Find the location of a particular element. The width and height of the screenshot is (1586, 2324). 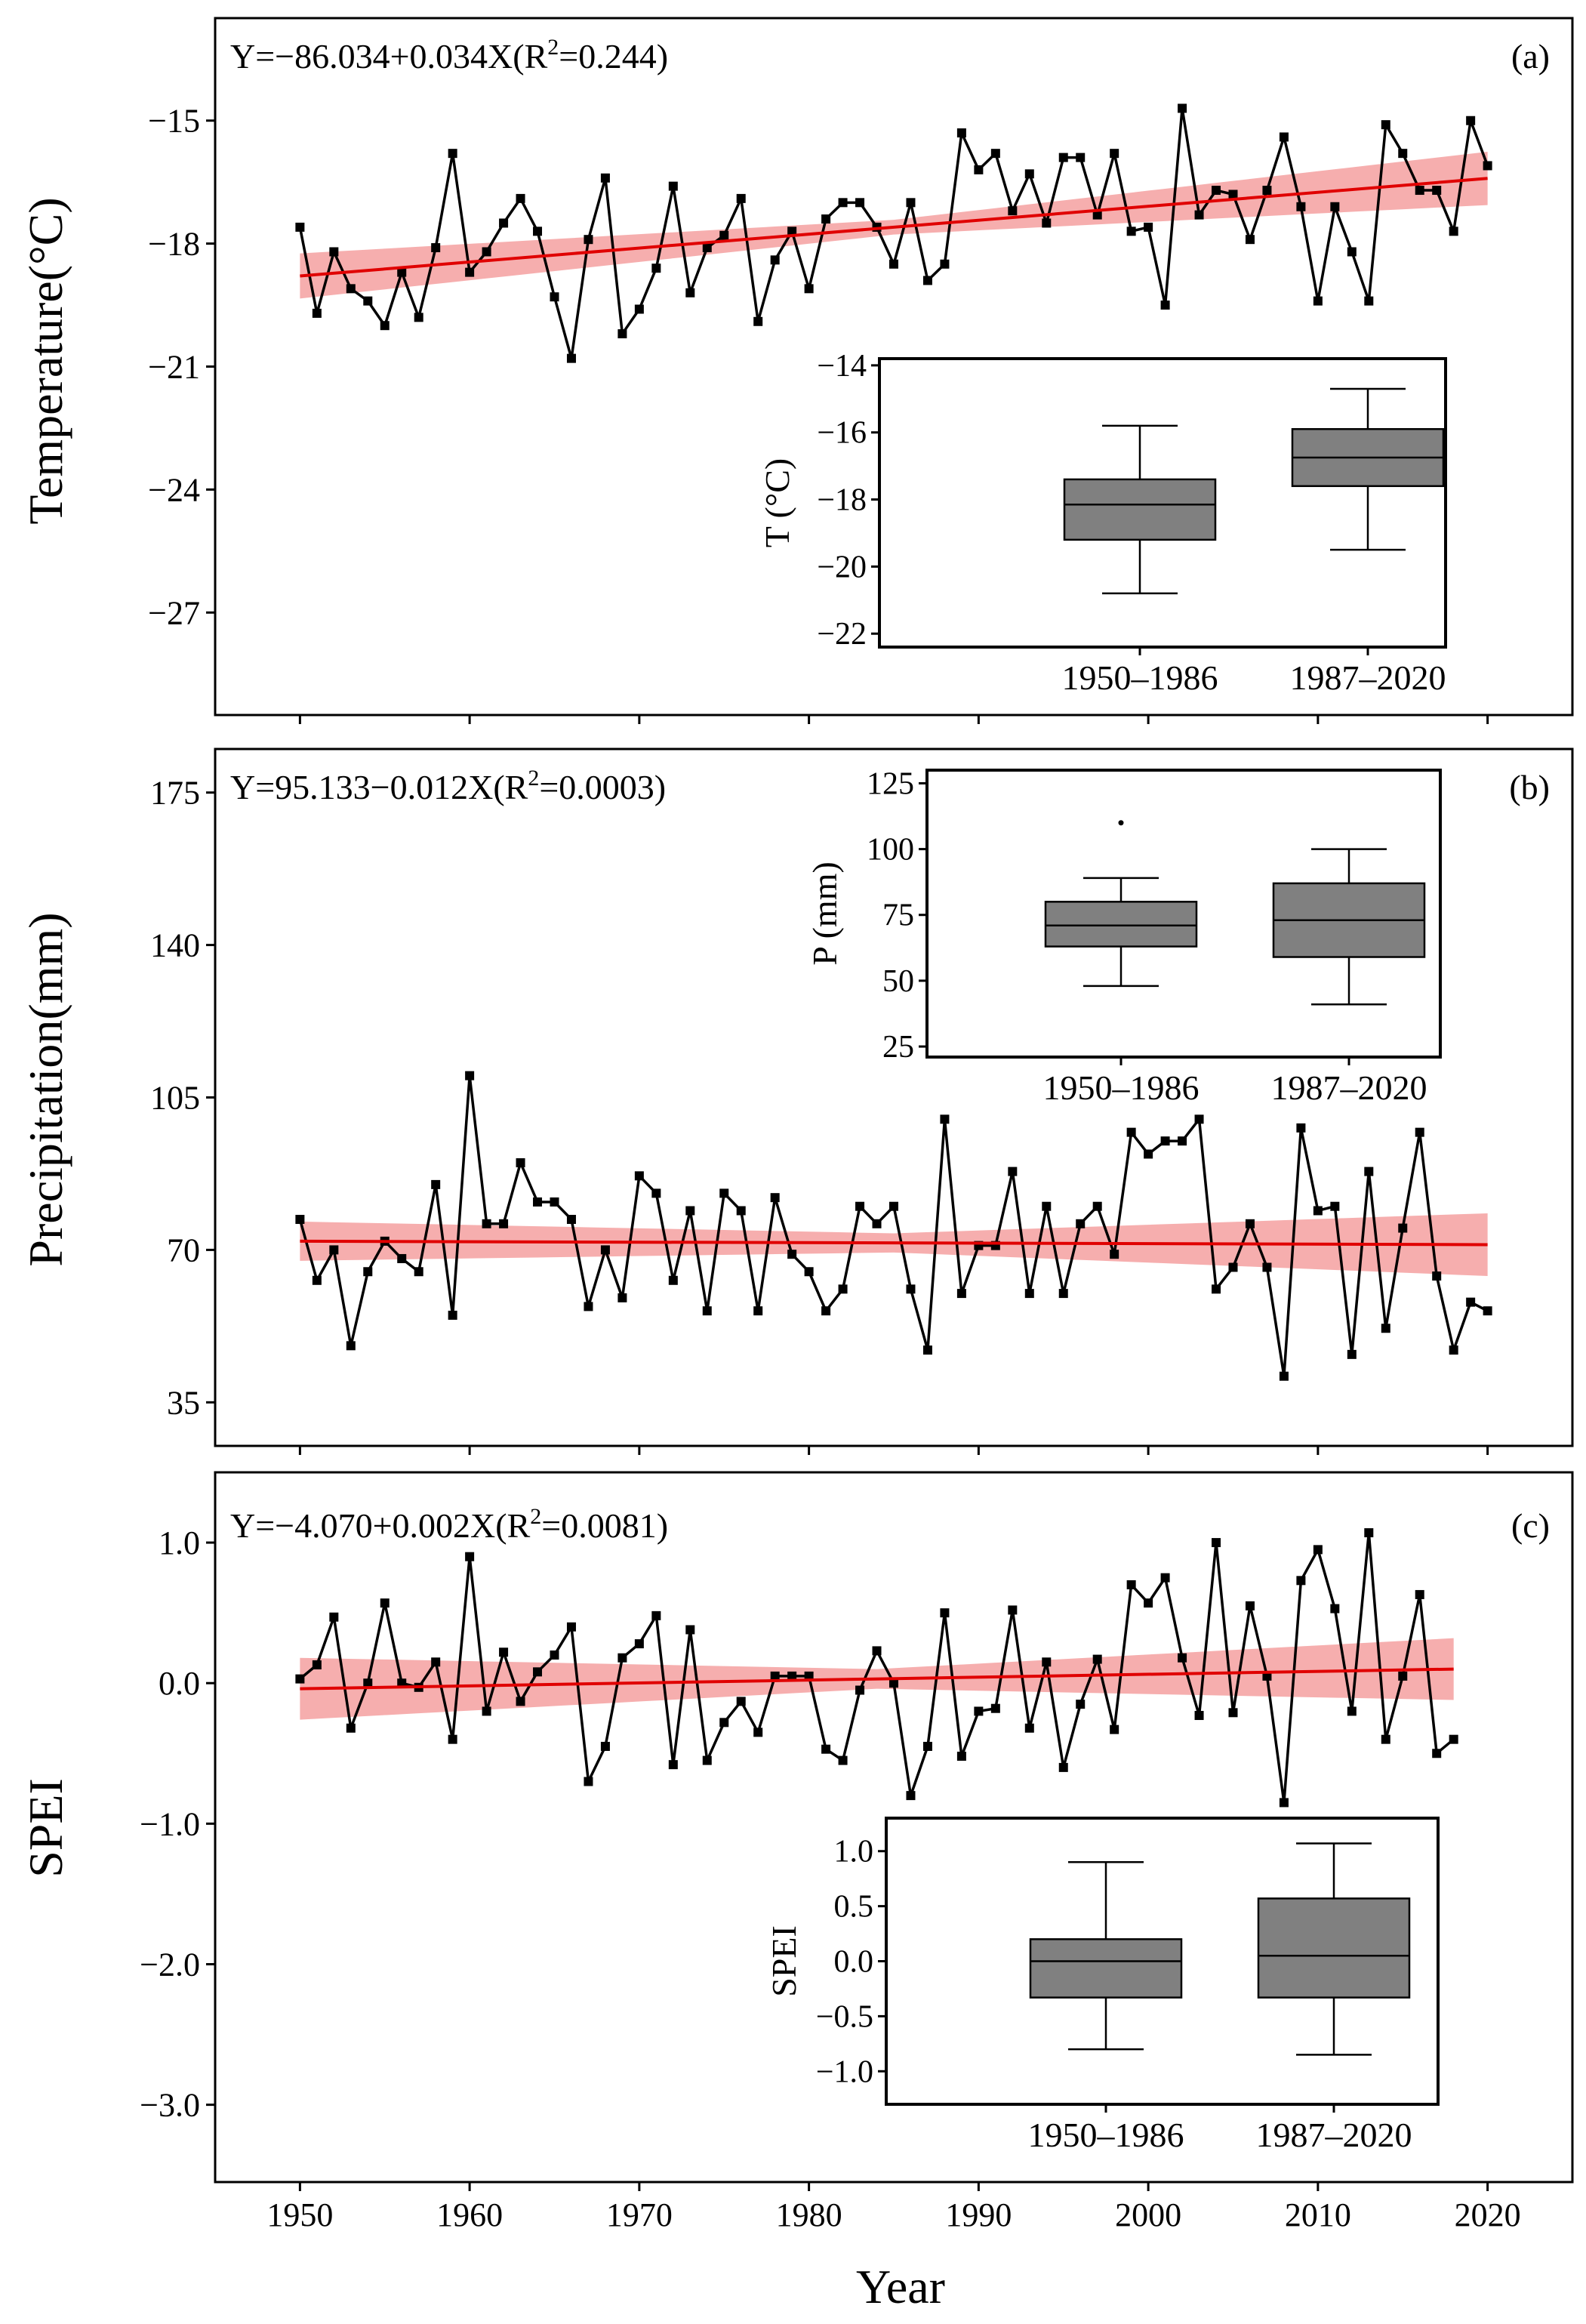

equation-end: =0.0003) is located at coordinates (602, 787).